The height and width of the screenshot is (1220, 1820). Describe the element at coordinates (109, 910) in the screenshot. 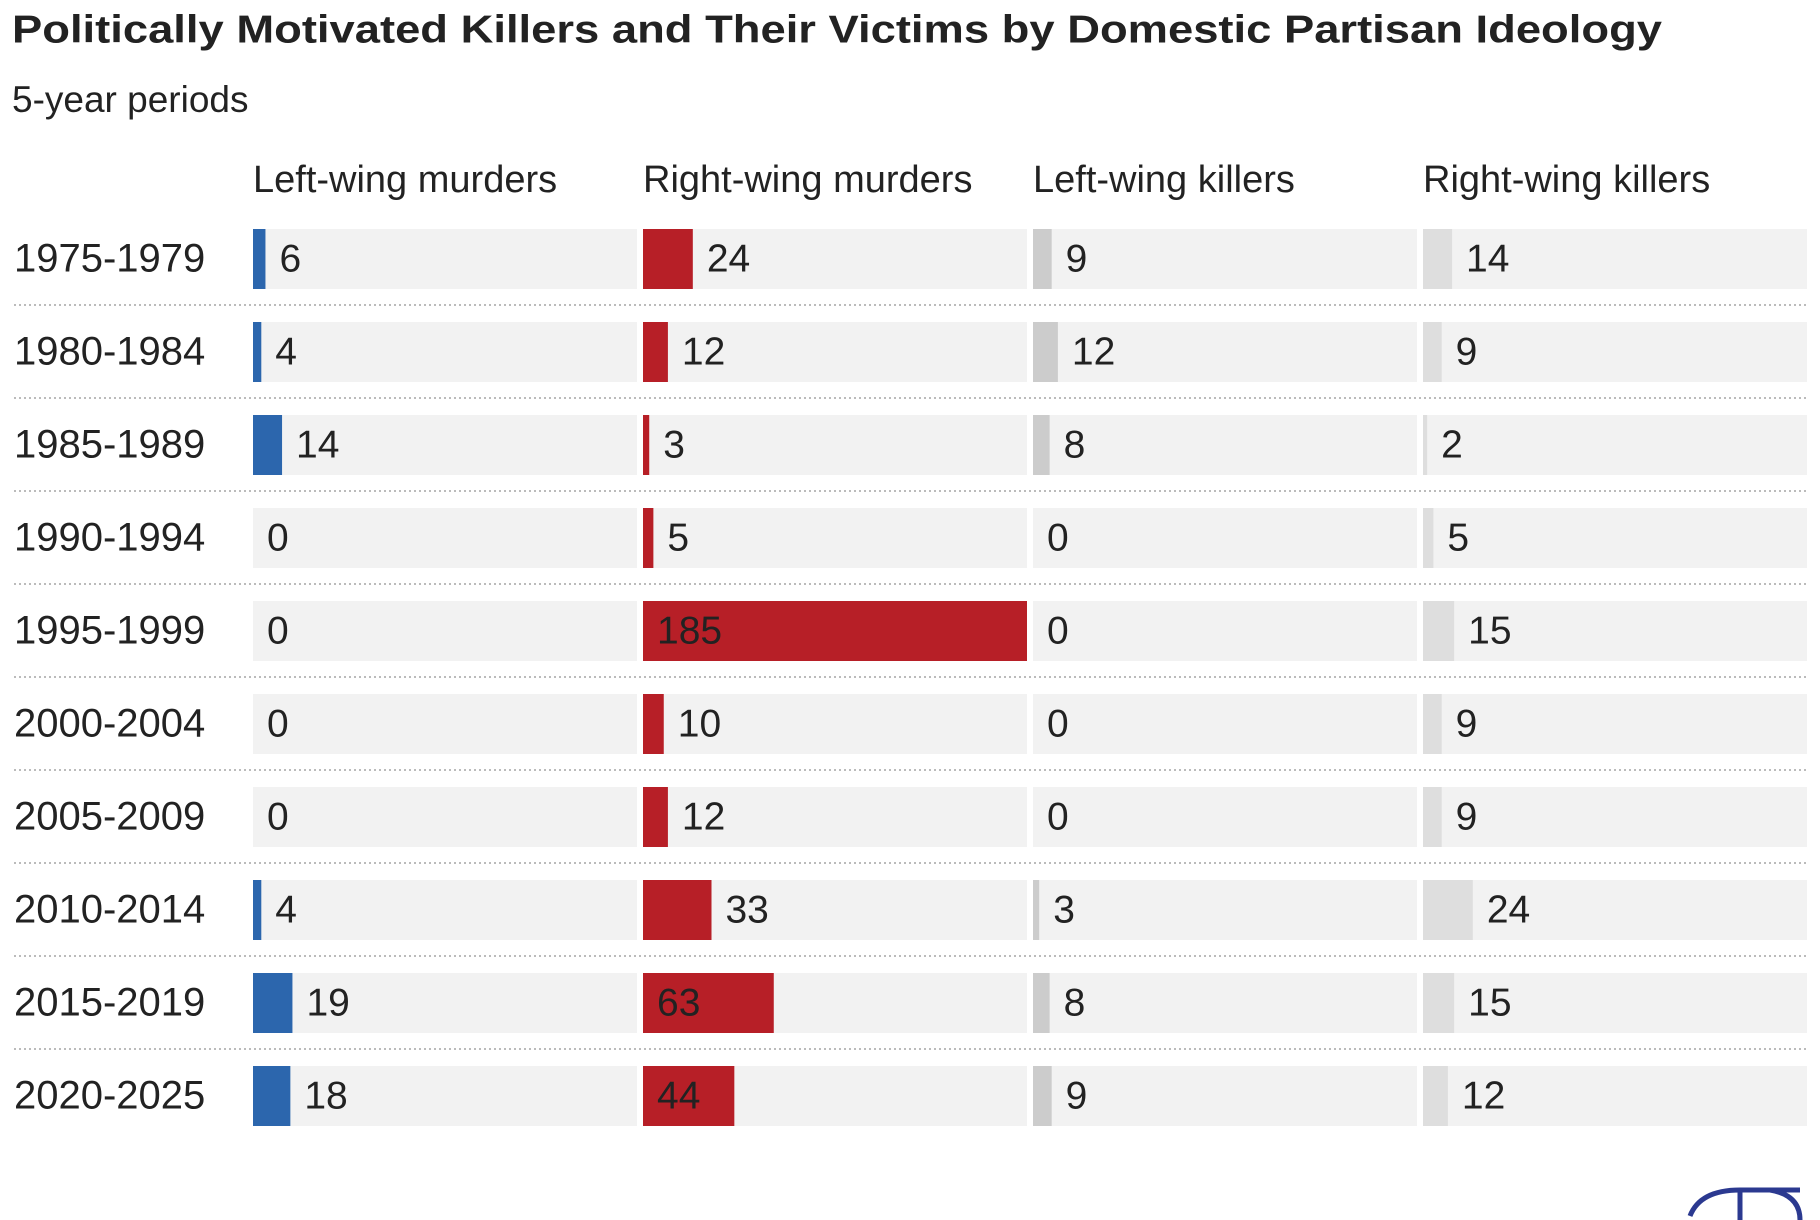

I see `row-label: 2010-2014` at that location.